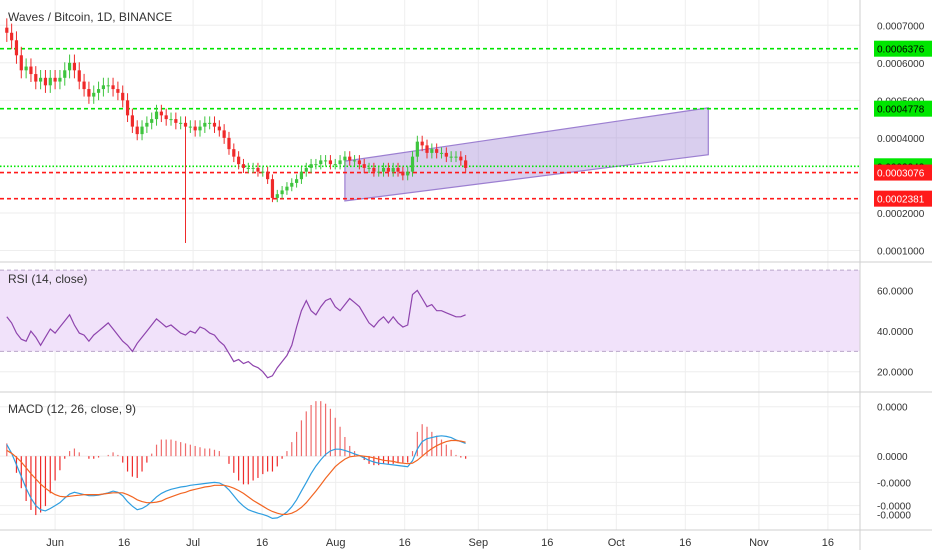 The height and width of the screenshot is (550, 932). I want to click on price-tick-label: 0.0004000, so click(901, 139).